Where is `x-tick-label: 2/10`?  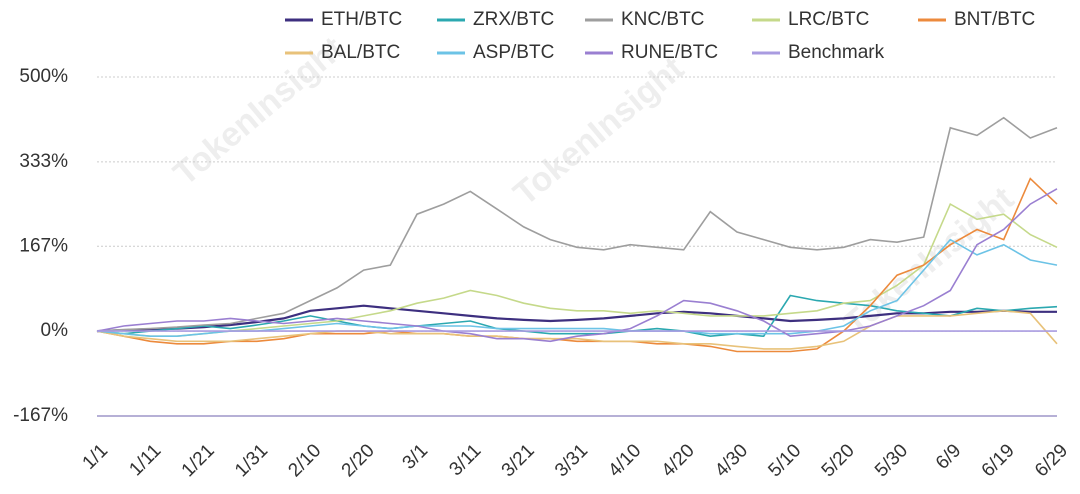 x-tick-label: 2/10 is located at coordinates (304, 460).